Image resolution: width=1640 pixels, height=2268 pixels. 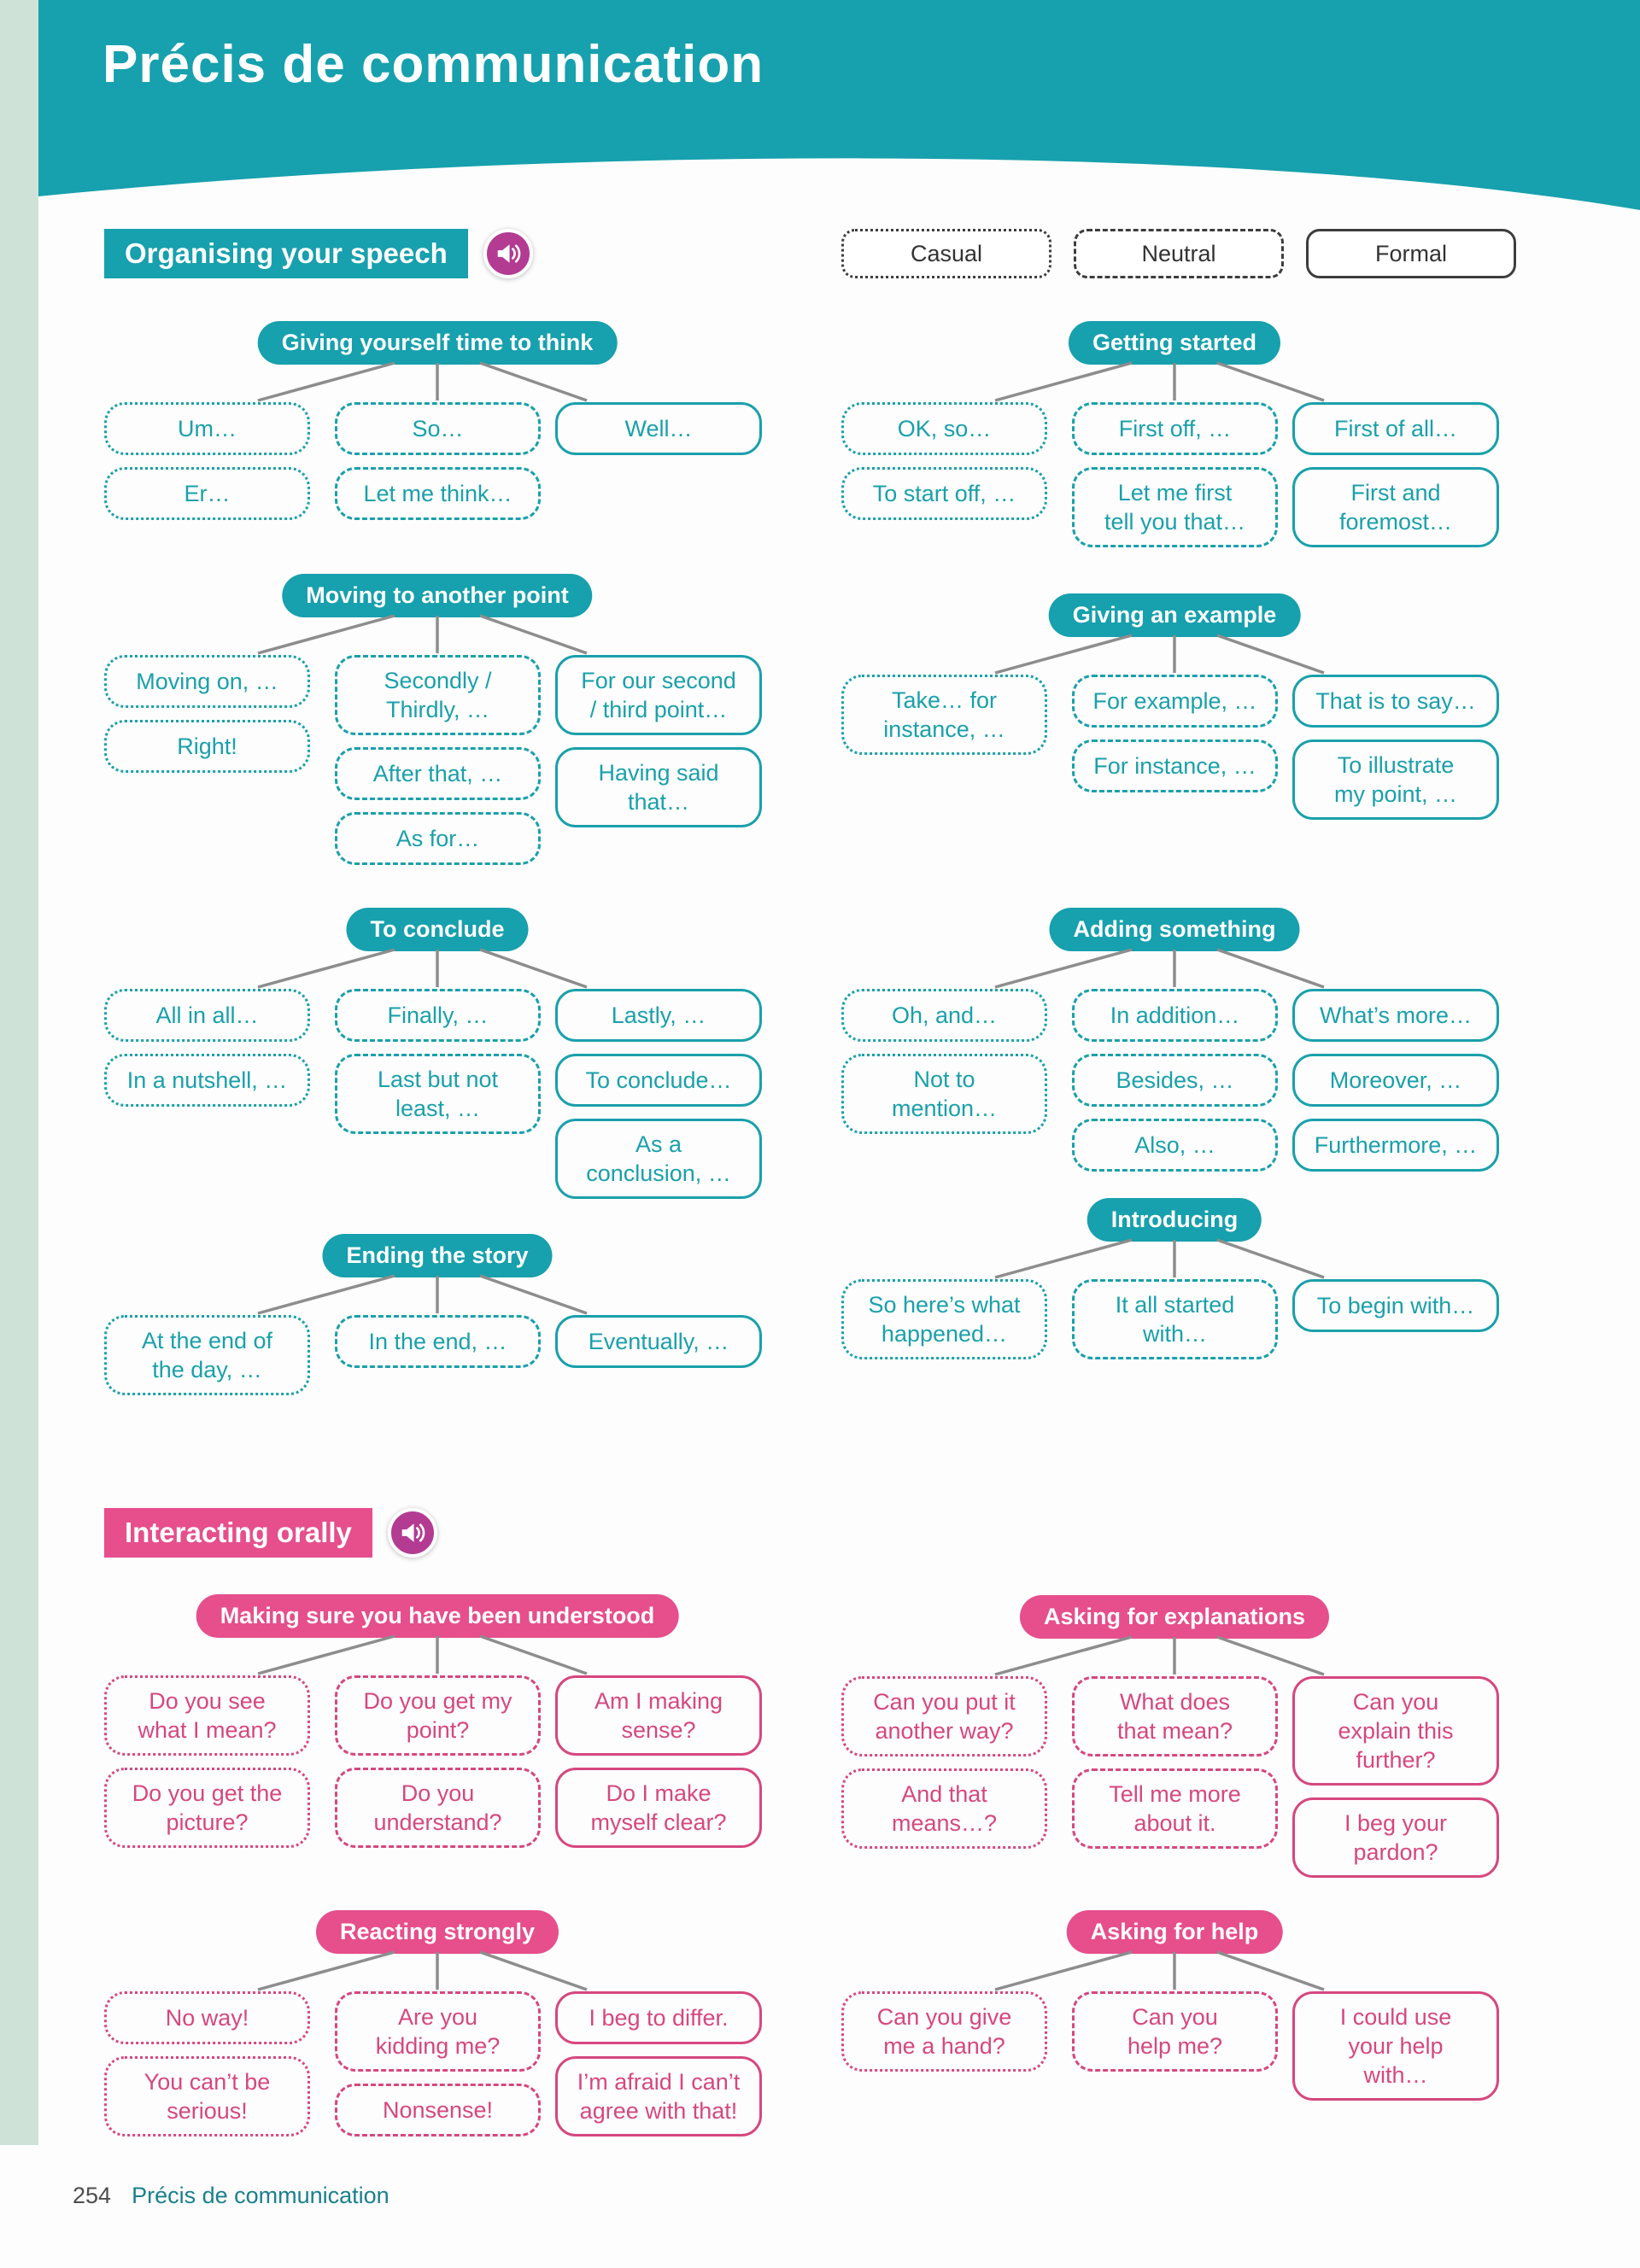 I want to click on phrase-box: Tell me more about it., so click(x=1175, y=1808).